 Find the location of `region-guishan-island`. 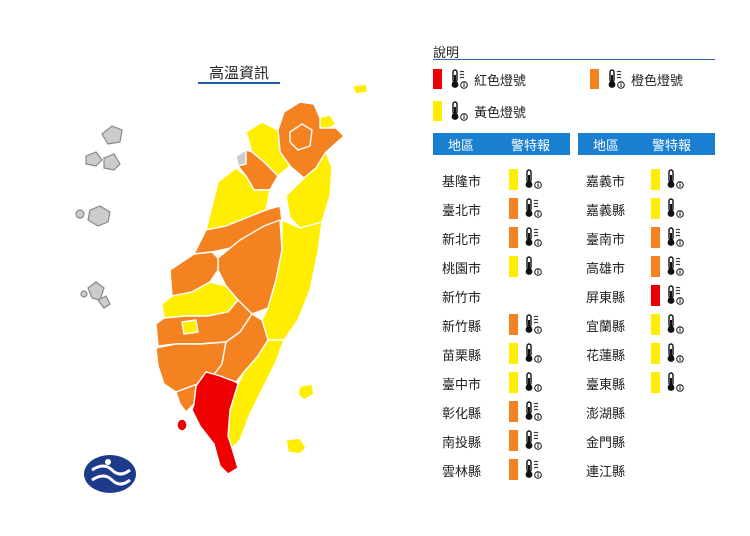

region-guishan-island is located at coordinates (360, 89).